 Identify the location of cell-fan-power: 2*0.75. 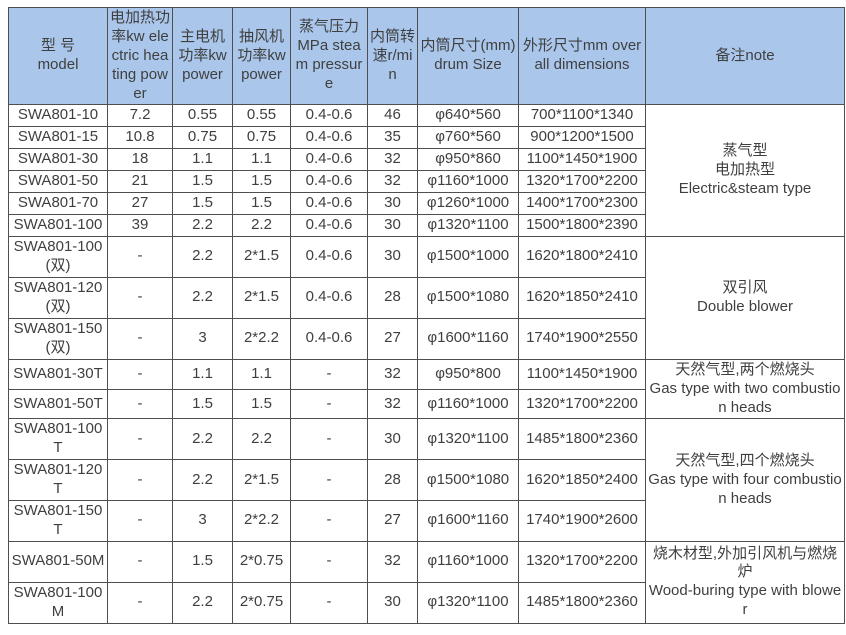
(261, 561).